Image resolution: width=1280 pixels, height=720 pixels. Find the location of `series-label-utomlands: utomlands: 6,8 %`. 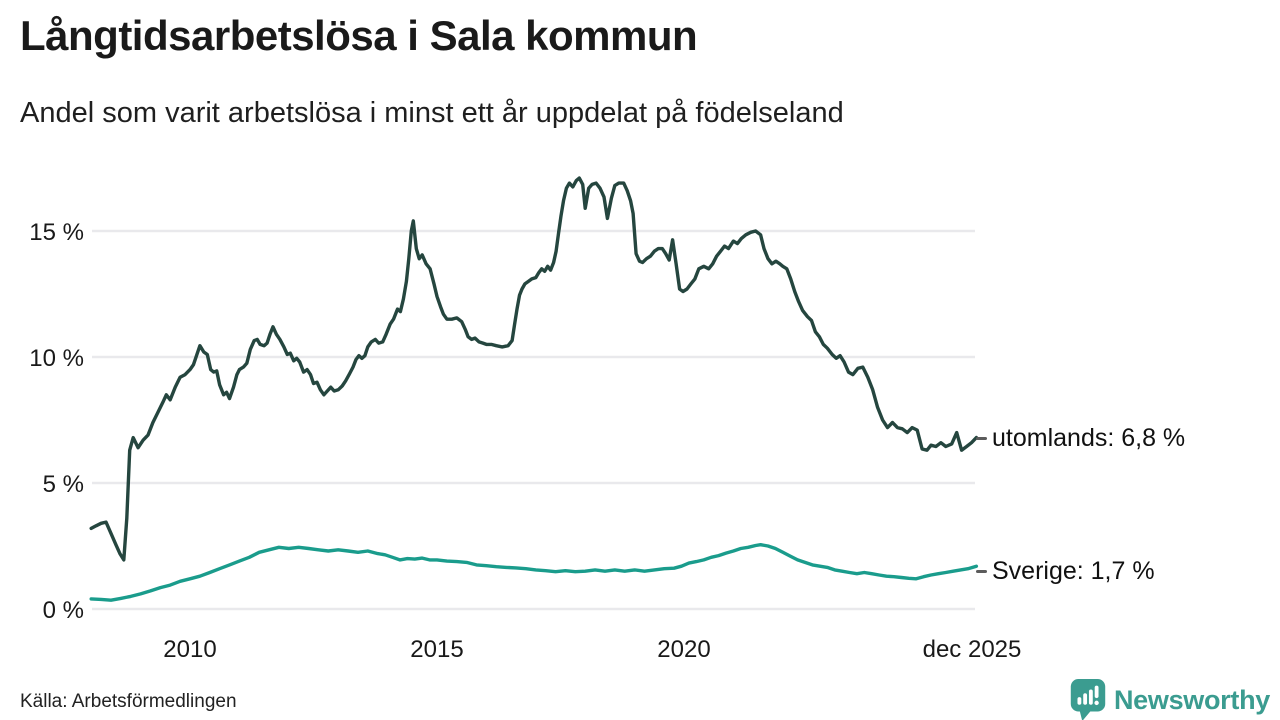

series-label-utomlands: utomlands: 6,8 % is located at coordinates (1080, 438).